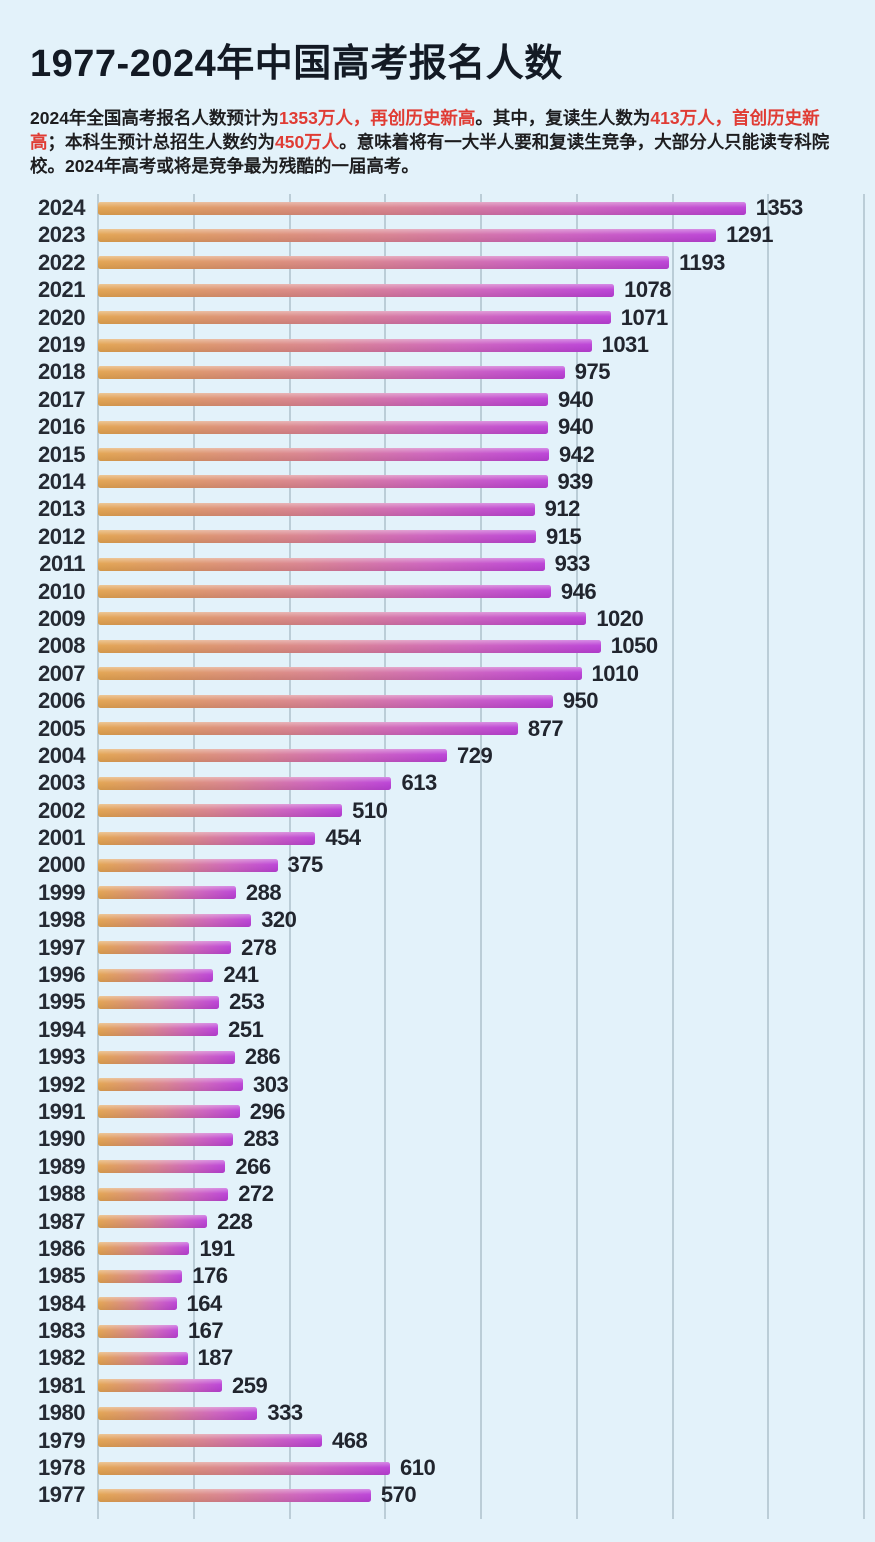 This screenshot has width=875, height=1542. Describe the element at coordinates (61, 1248) in the screenshot. I see `year-label: 1986` at that location.